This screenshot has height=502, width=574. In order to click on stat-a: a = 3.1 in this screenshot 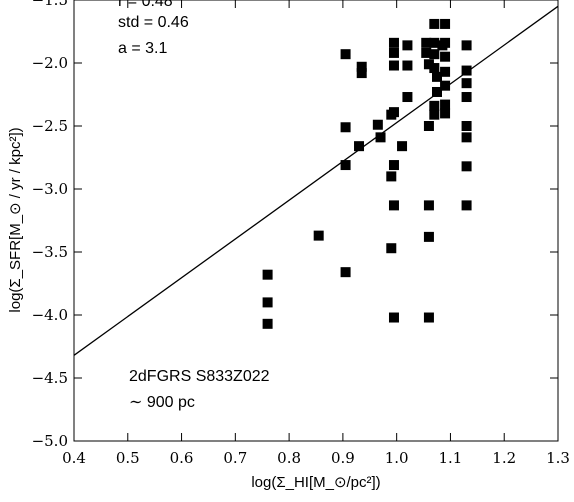, I will do `click(142, 48)`.